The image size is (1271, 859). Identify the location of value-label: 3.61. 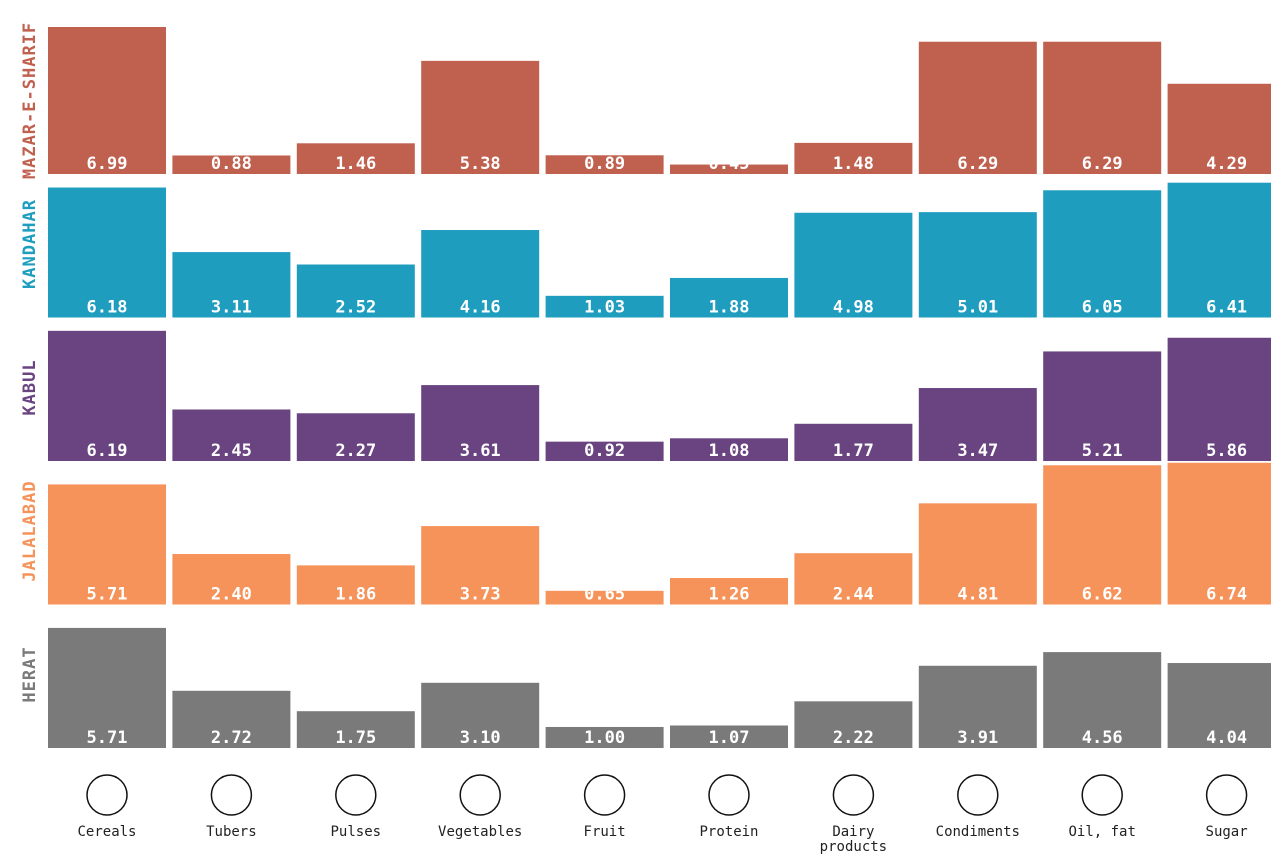
(480, 451).